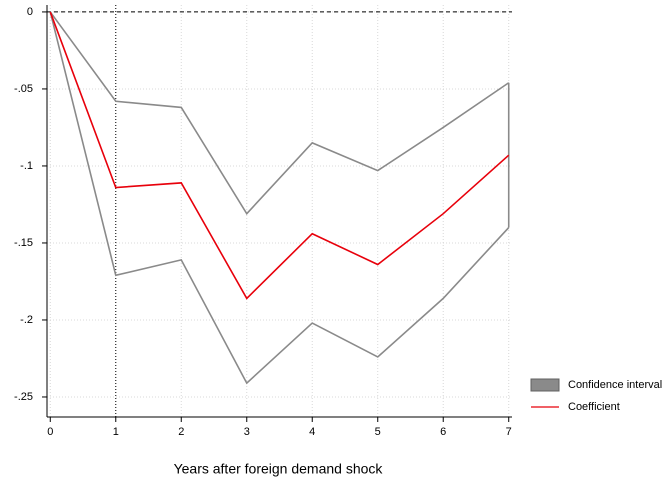 This screenshot has width=670, height=485. What do you see at coordinates (279, 469) in the screenshot?
I see `x-axis-title: Years after foreign demand shock` at bounding box center [279, 469].